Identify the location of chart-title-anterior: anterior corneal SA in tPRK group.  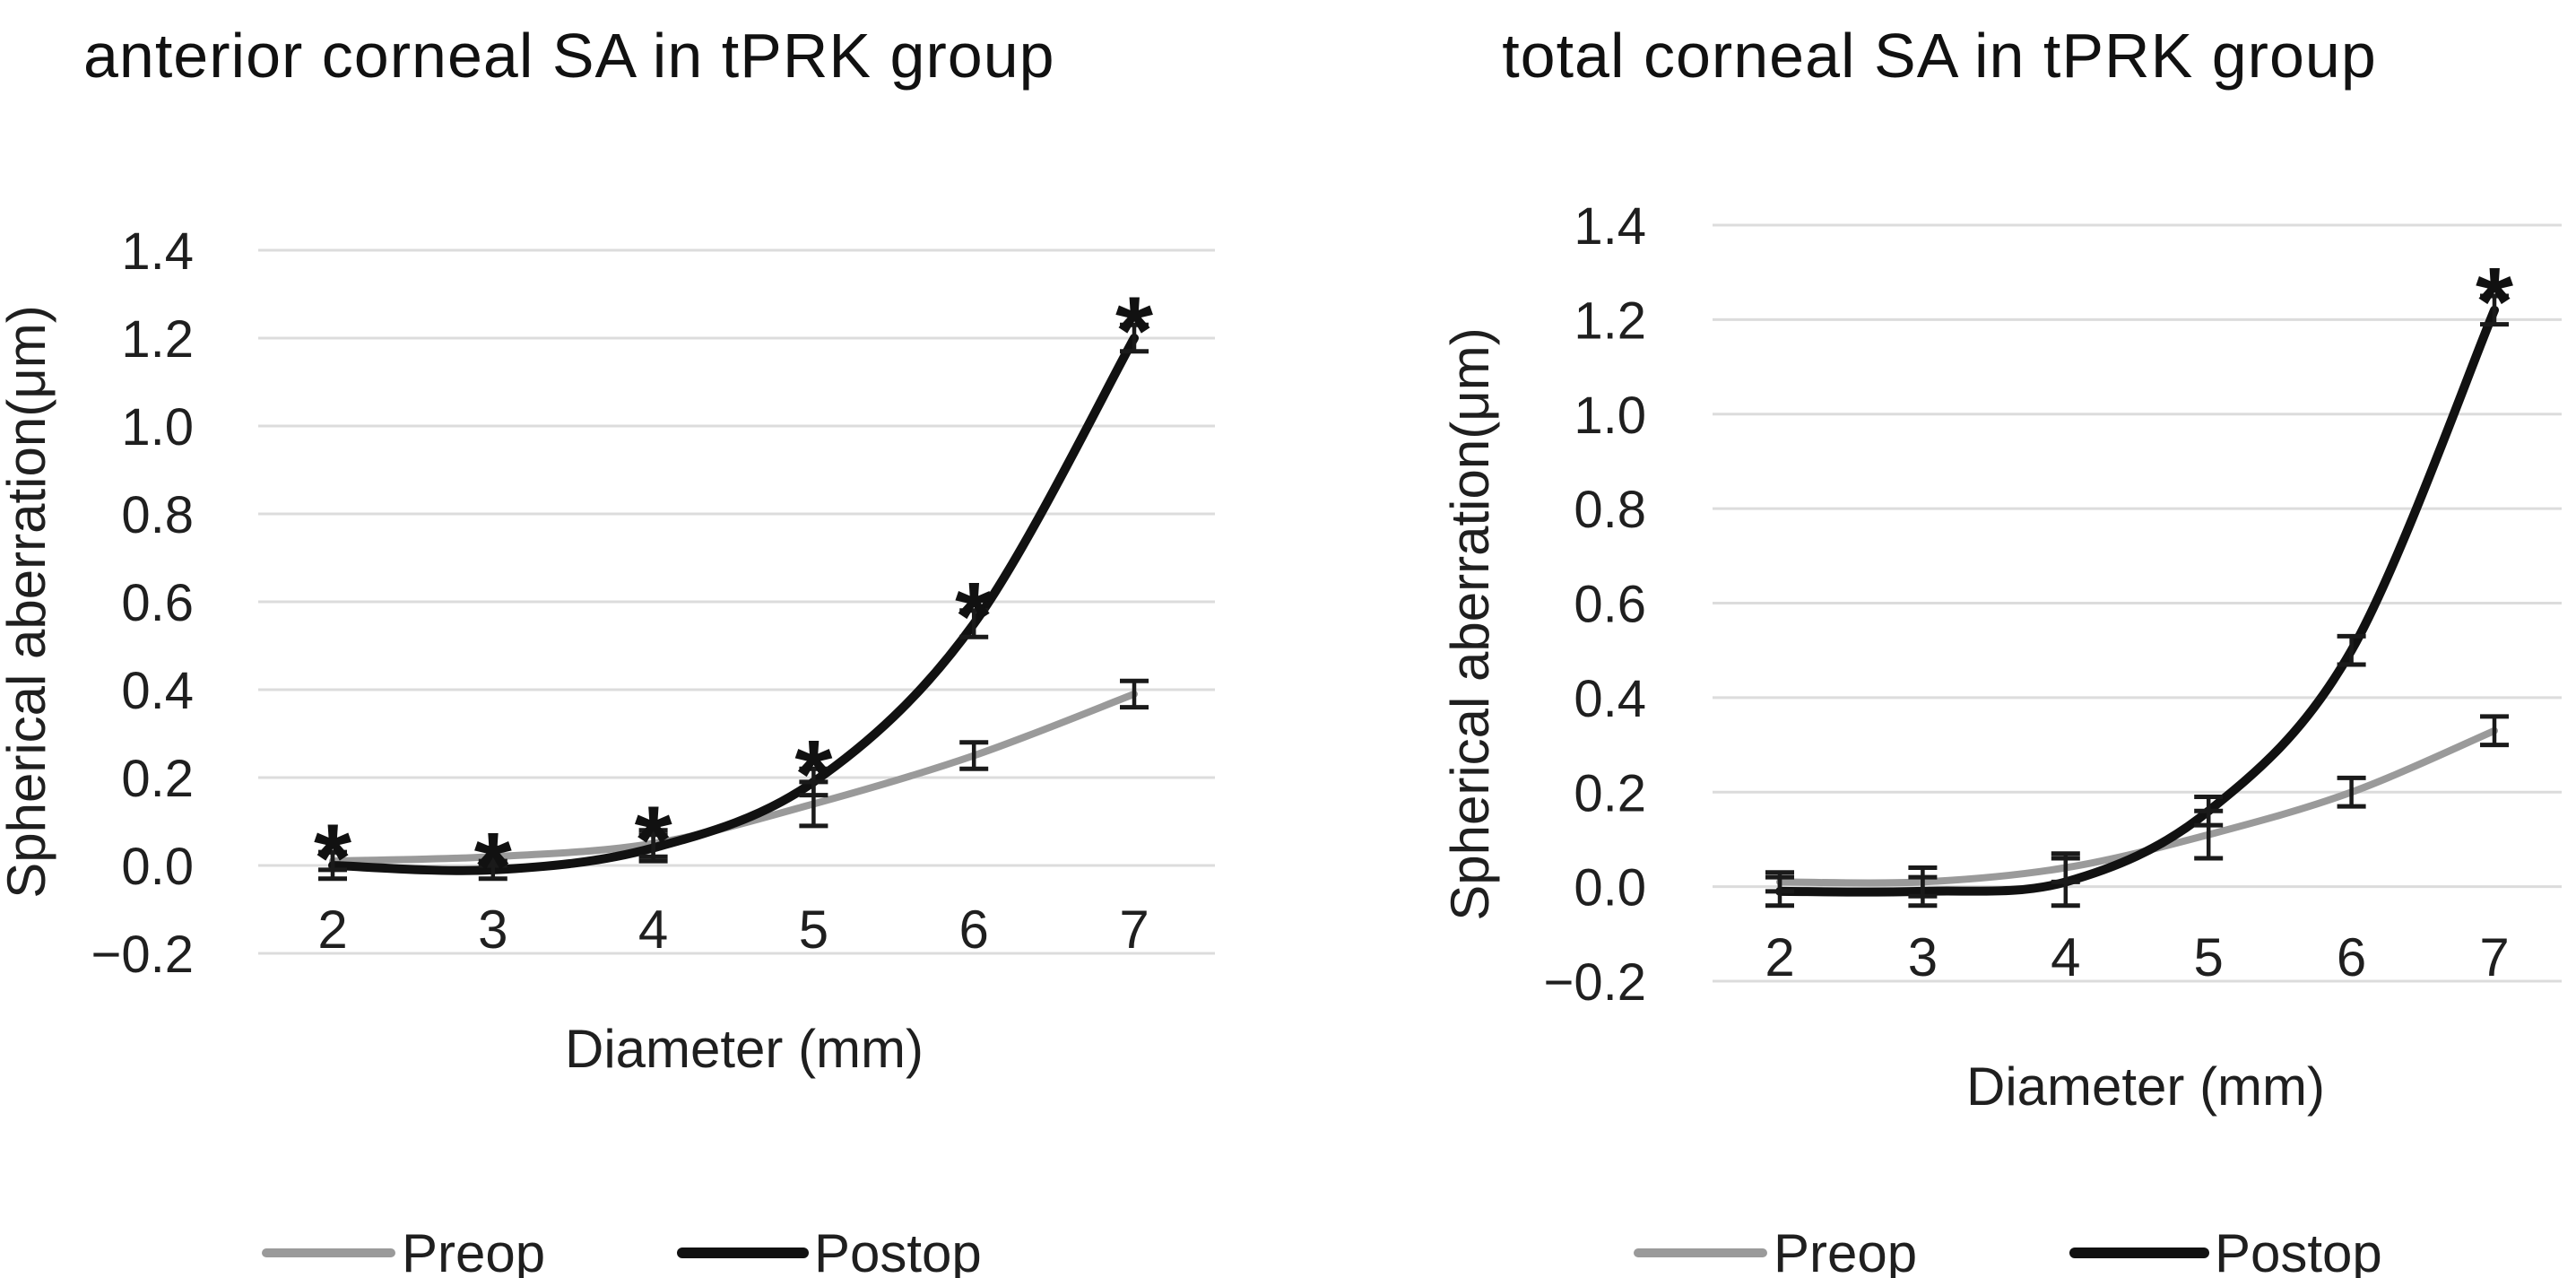
(569, 56).